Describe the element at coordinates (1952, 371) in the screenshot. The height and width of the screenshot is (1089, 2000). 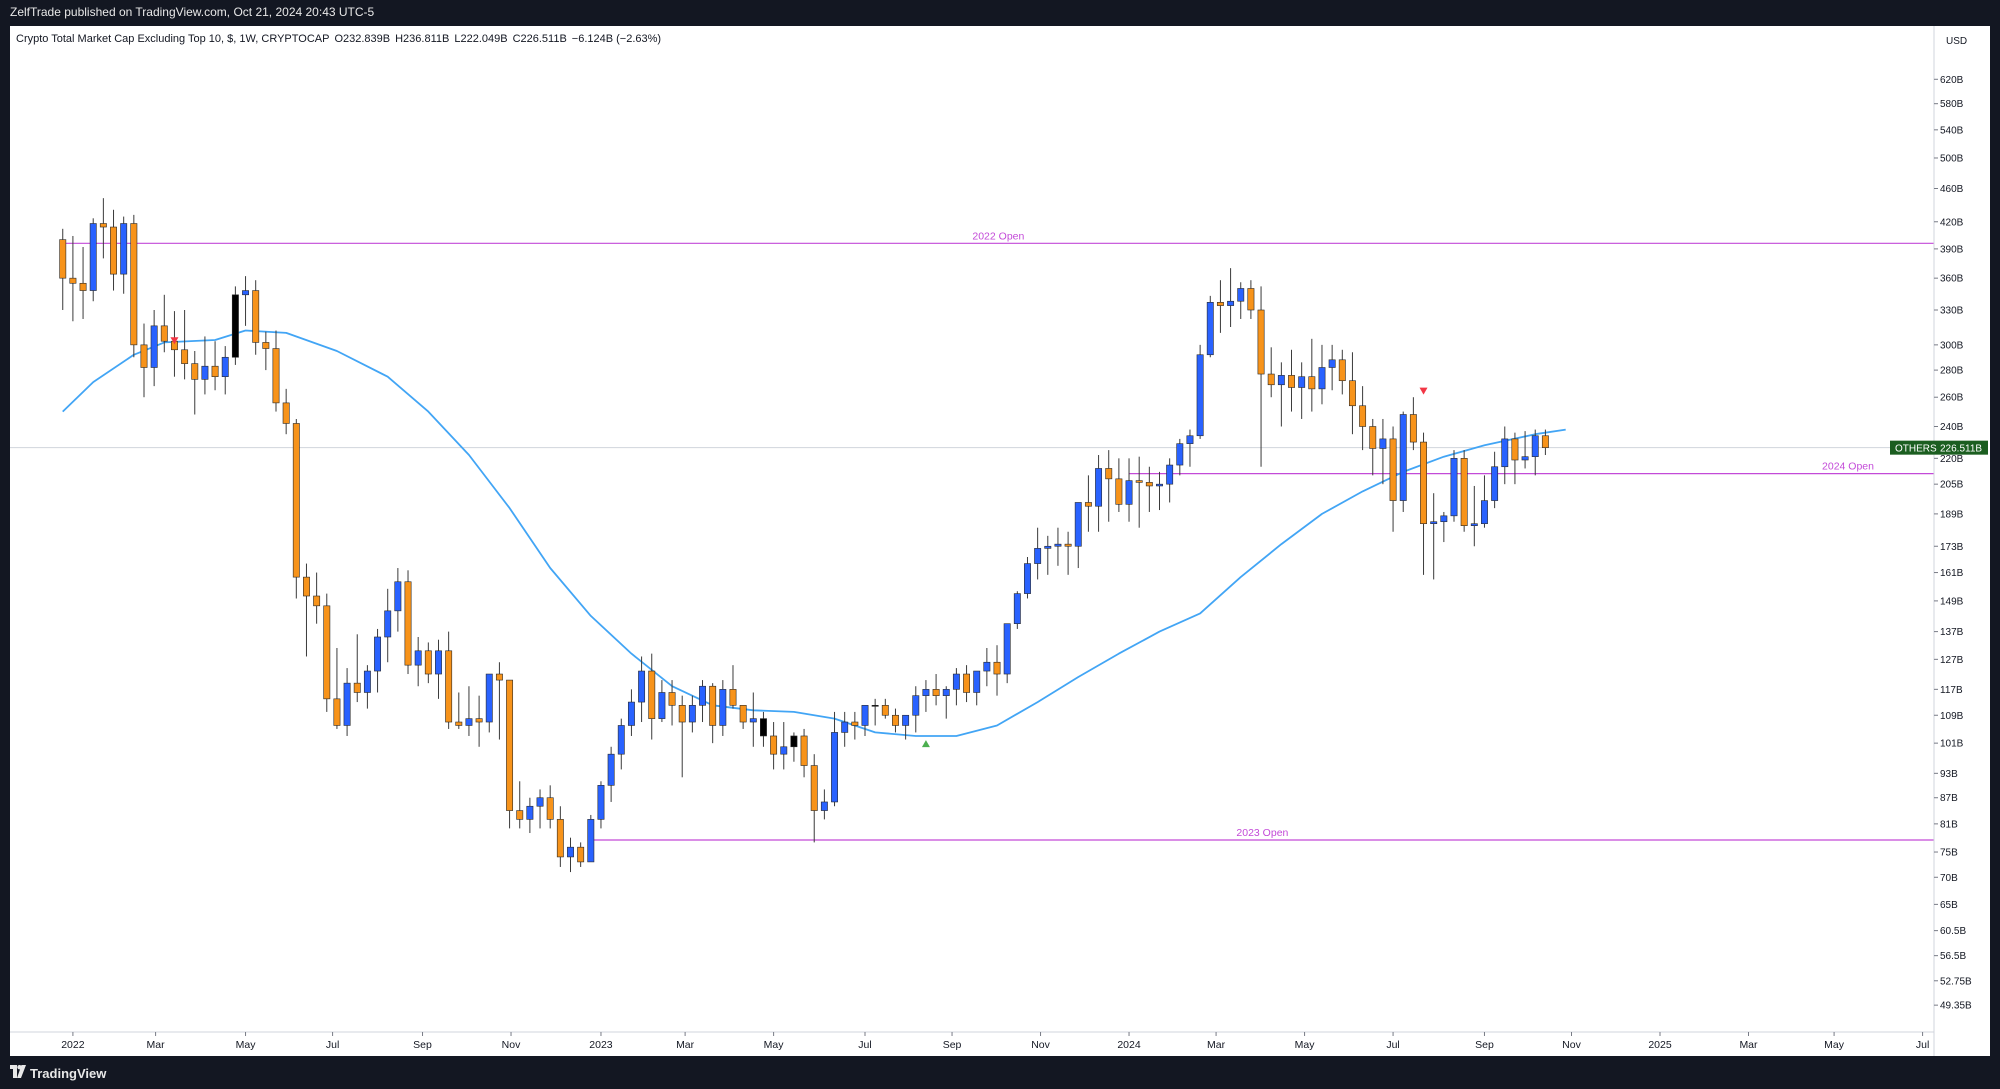
I see `y-tick-label: 280B` at that location.